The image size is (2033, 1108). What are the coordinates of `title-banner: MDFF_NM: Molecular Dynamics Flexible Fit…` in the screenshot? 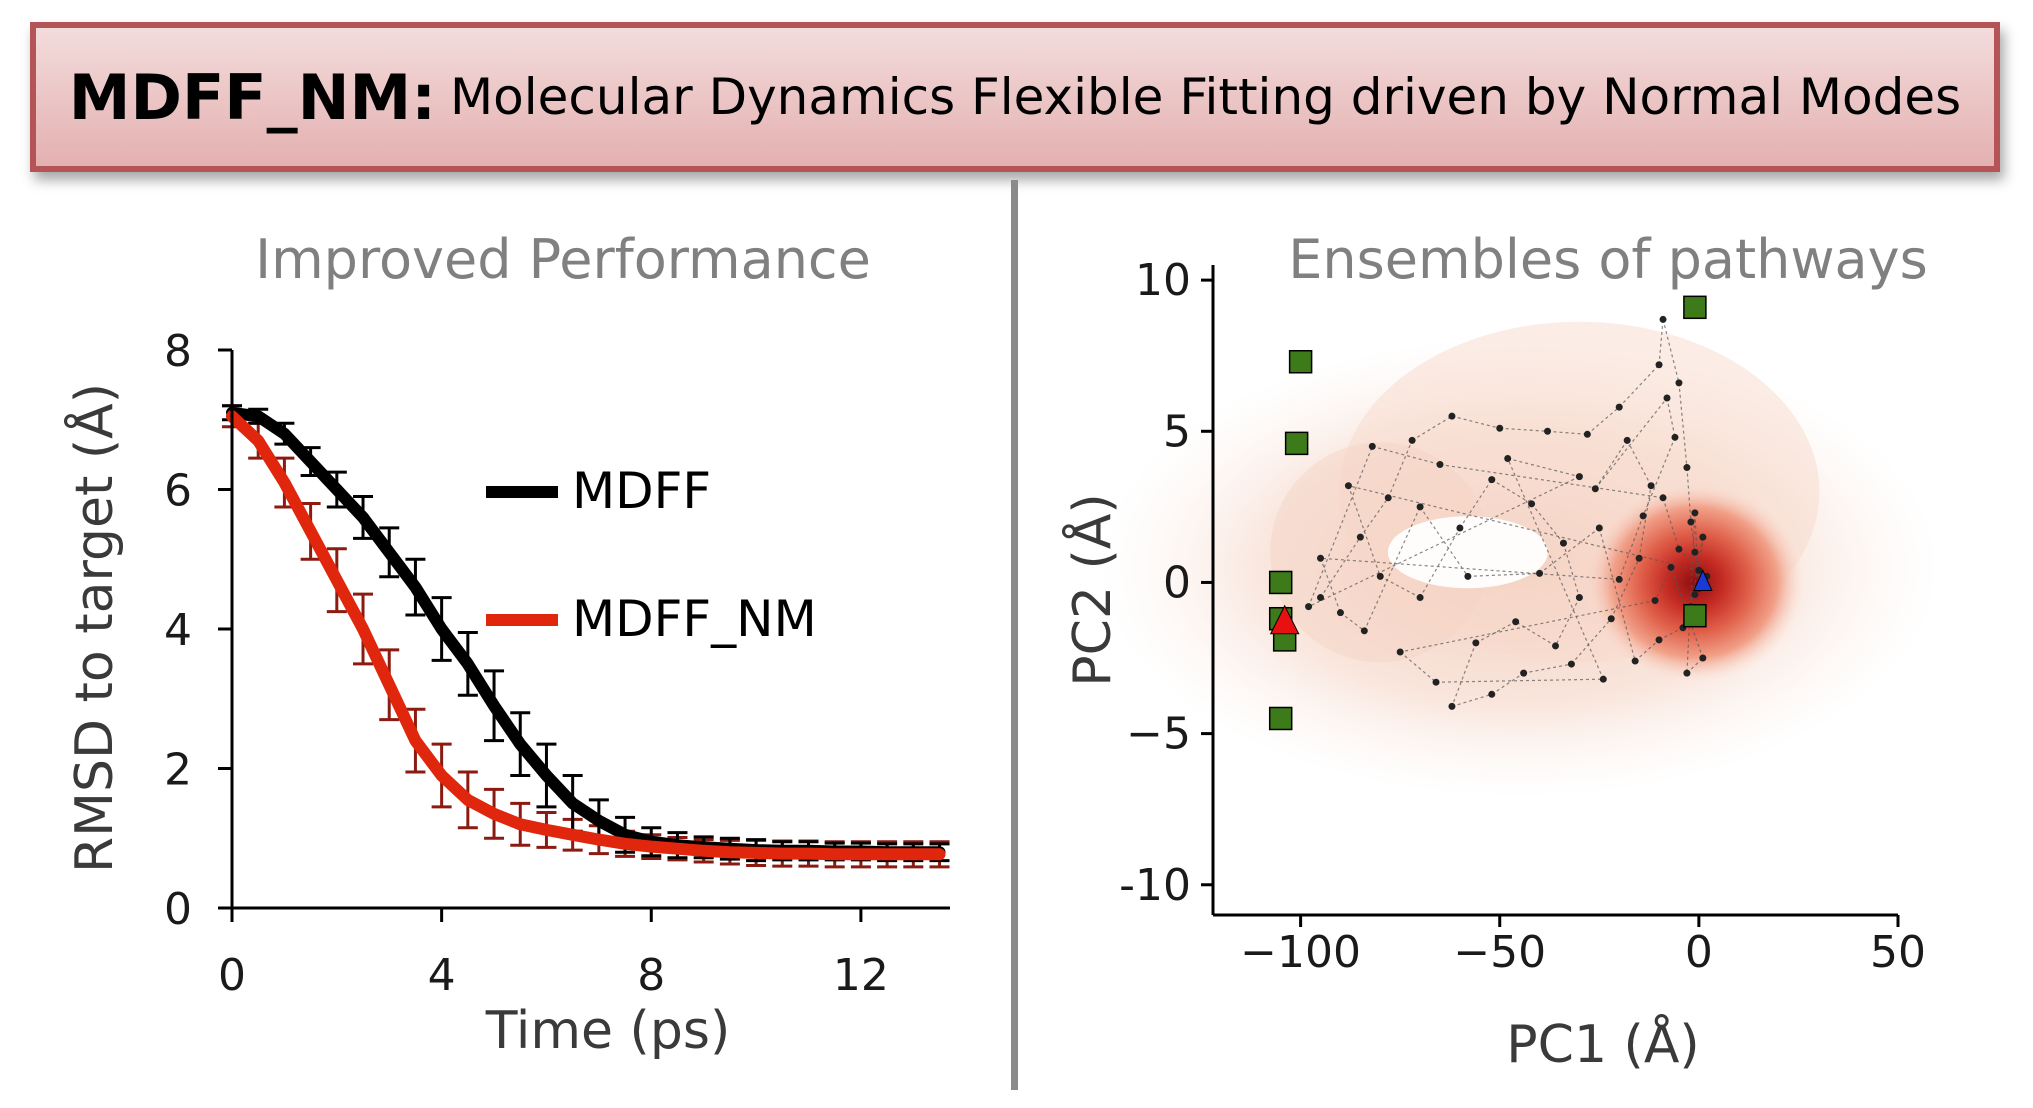 It's located at (1015, 97).